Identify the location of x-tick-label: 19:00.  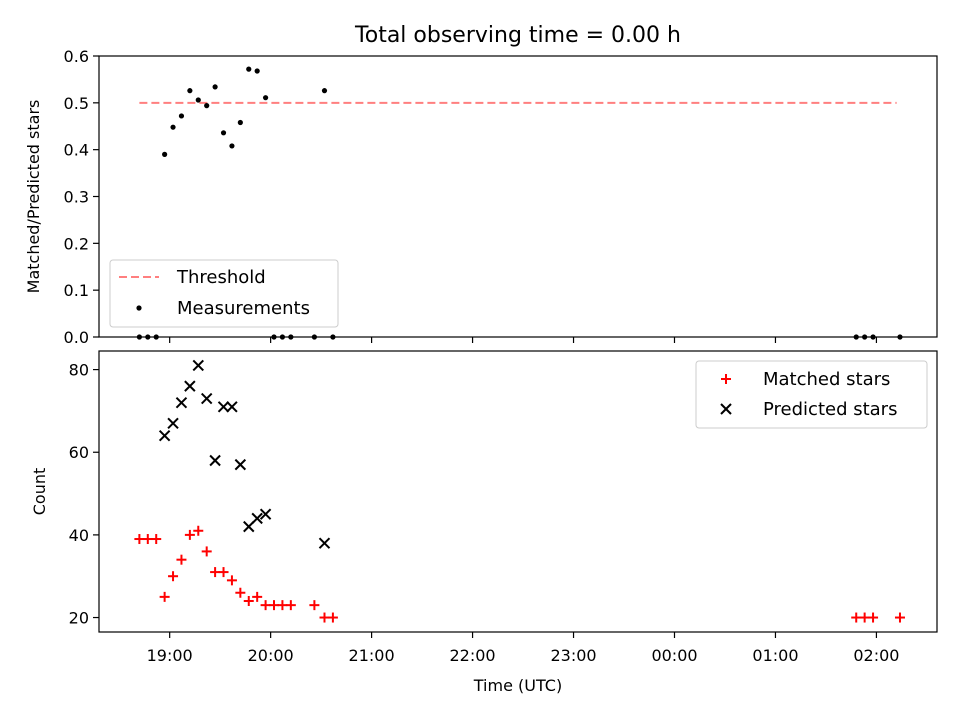
(170, 655).